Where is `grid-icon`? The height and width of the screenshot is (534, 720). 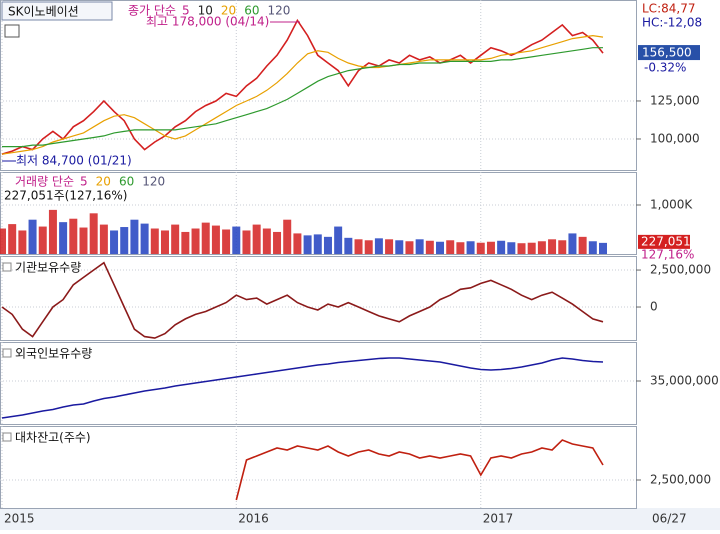
grid-icon is located at coordinates (12, 31).